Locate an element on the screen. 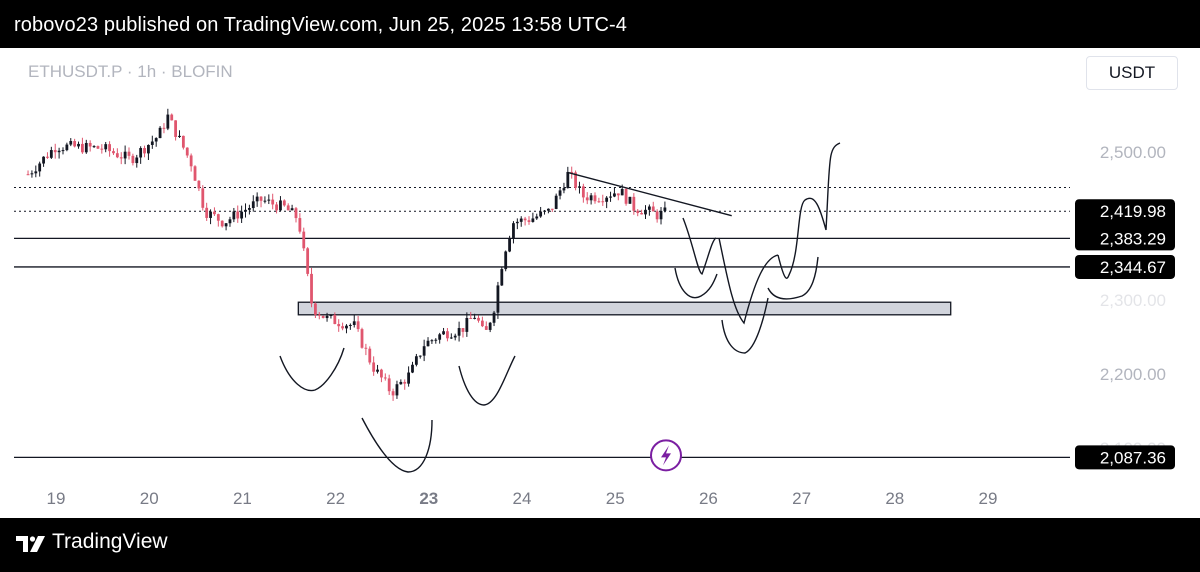  date-tick-label: 27 is located at coordinates (801, 498).